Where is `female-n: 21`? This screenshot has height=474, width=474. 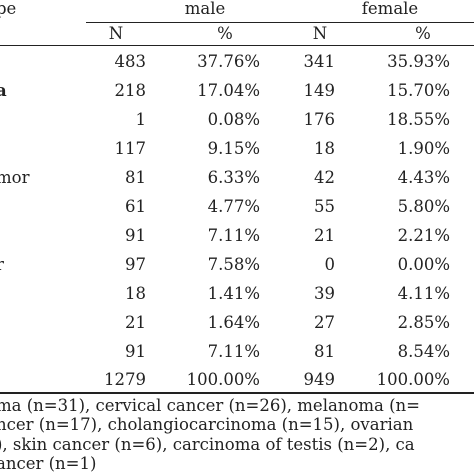
female-n: 21 is located at coordinates (324, 235).